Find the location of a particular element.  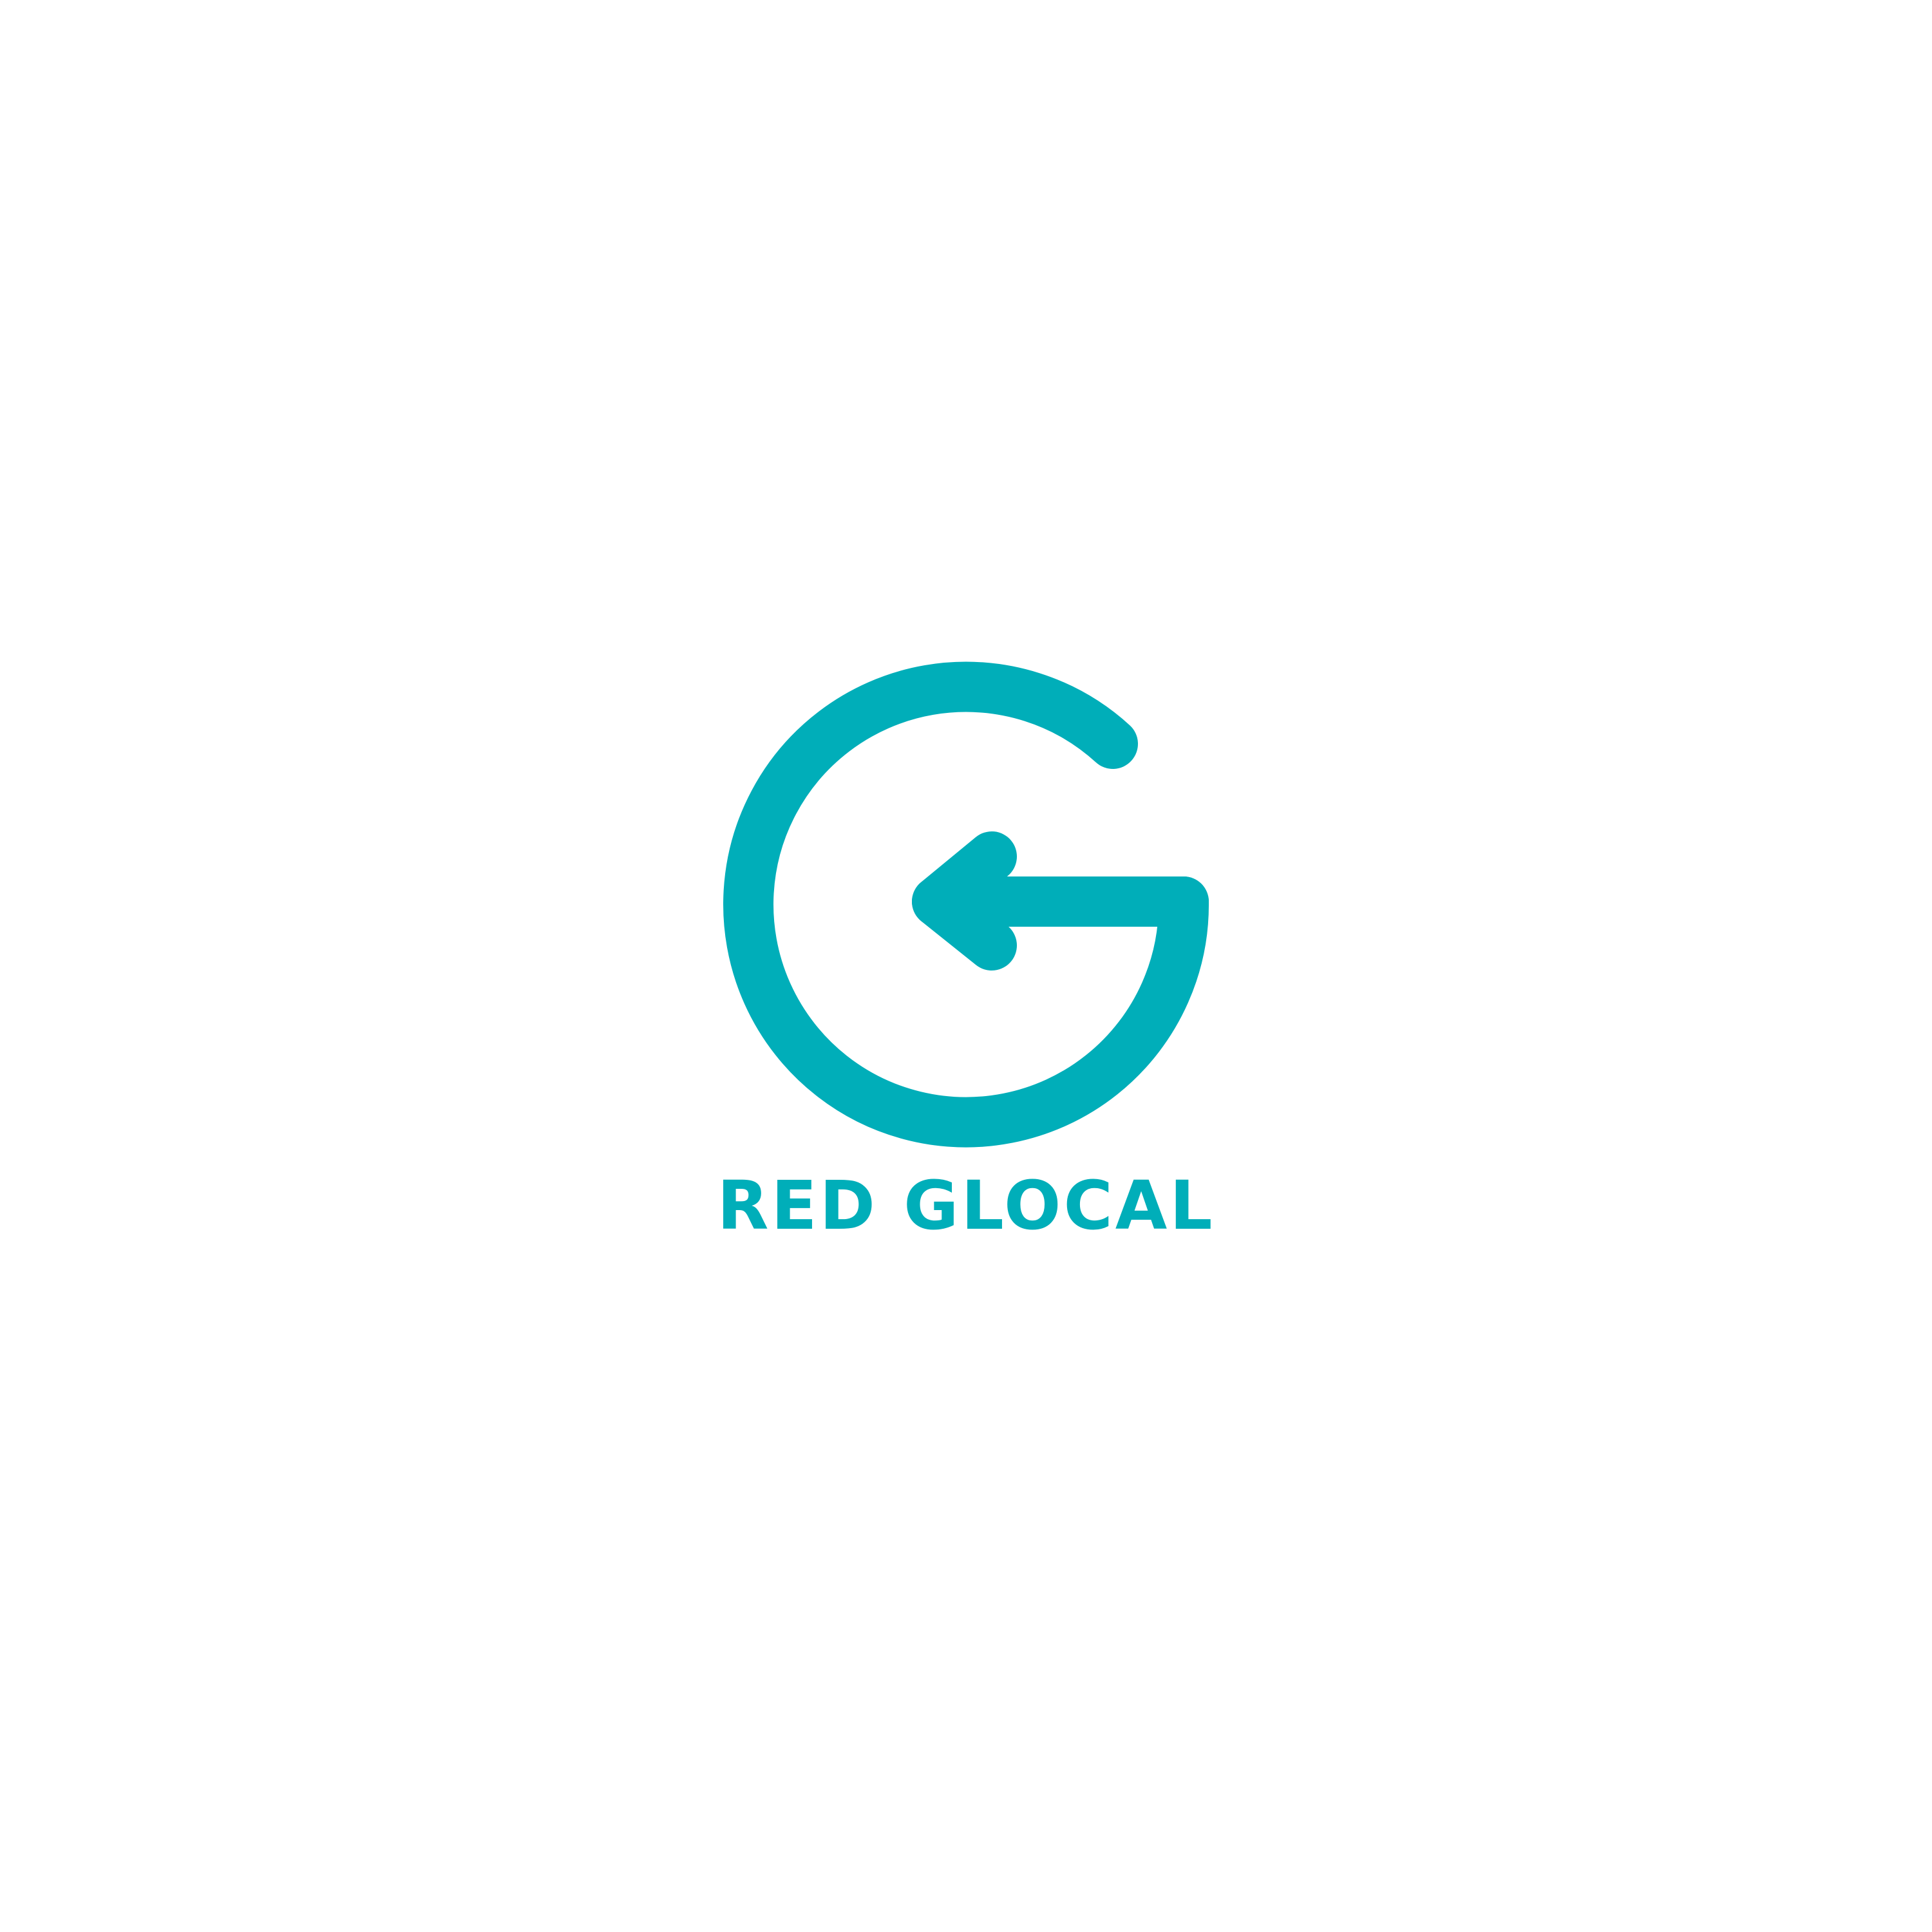

g-arc is located at coordinates (966, 905).